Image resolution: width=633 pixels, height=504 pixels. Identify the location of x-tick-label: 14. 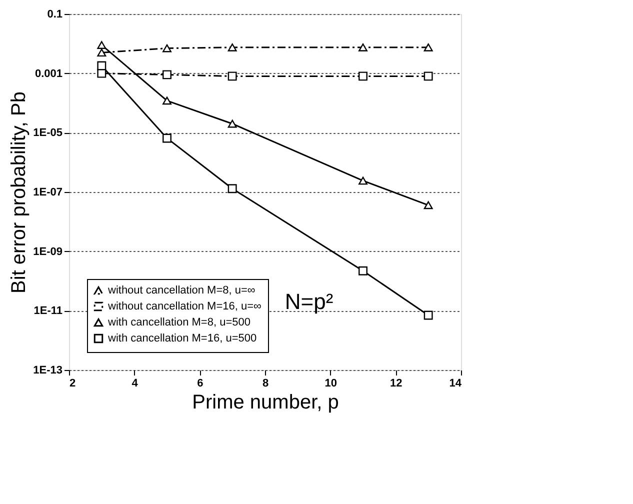
(455, 384).